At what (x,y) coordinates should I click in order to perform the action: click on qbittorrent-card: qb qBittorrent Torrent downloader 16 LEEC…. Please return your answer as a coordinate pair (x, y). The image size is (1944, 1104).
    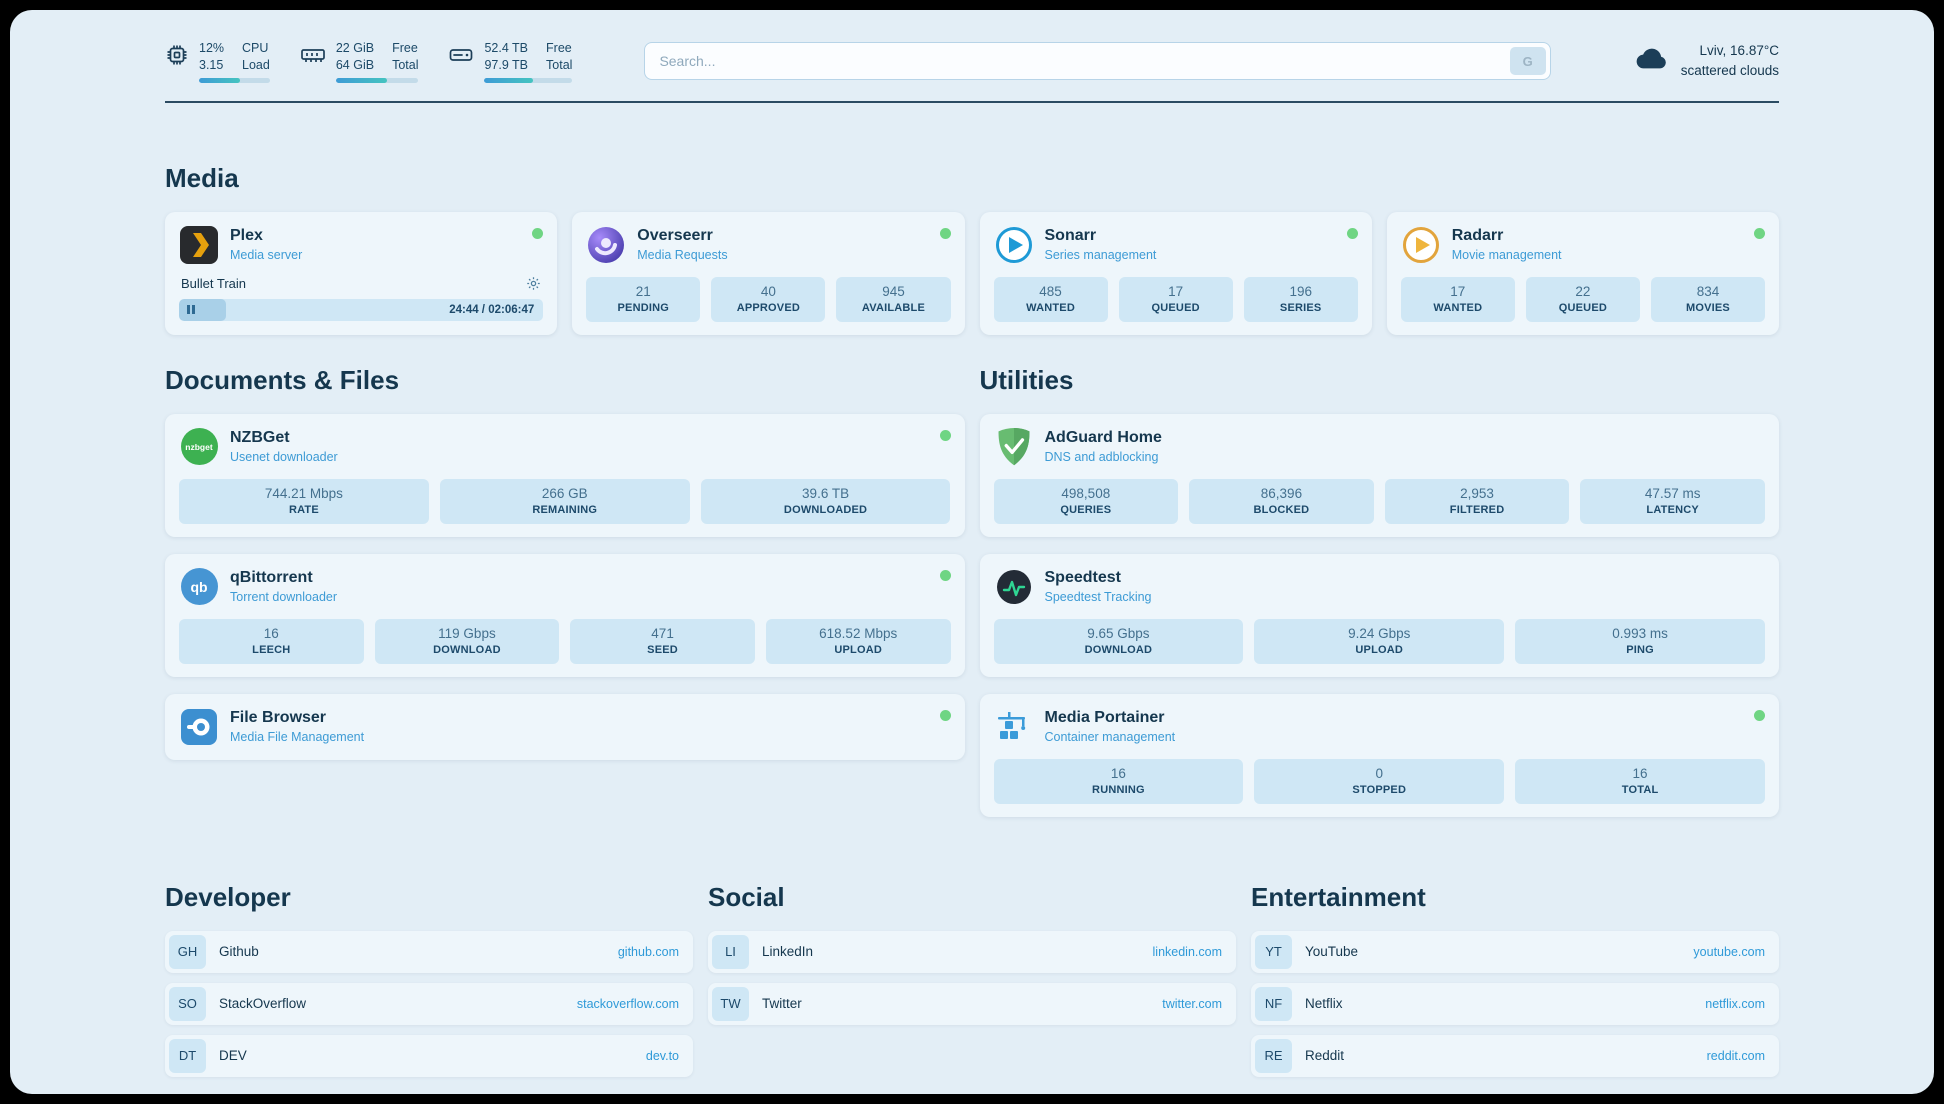
    Looking at the image, I should click on (565, 615).